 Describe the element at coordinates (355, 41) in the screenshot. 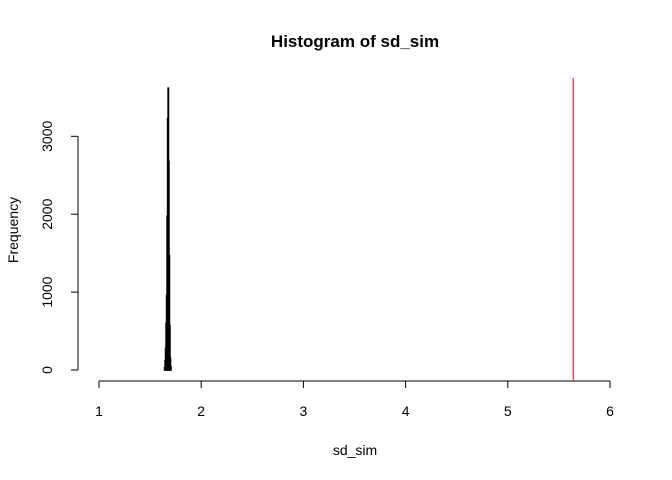

I see `chart-title: Histogram of sd_sim` at that location.